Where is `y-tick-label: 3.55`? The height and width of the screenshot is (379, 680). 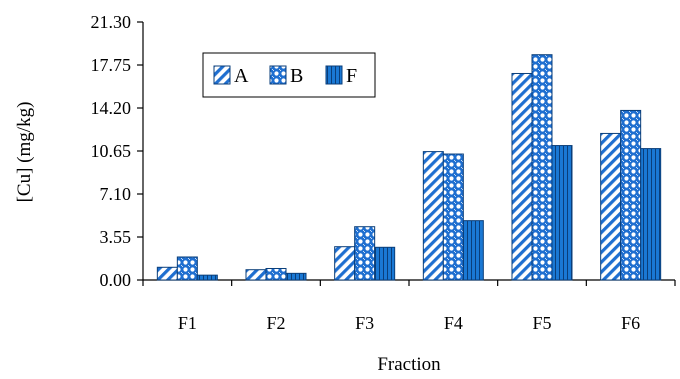 y-tick-label: 3.55 is located at coordinates (116, 237).